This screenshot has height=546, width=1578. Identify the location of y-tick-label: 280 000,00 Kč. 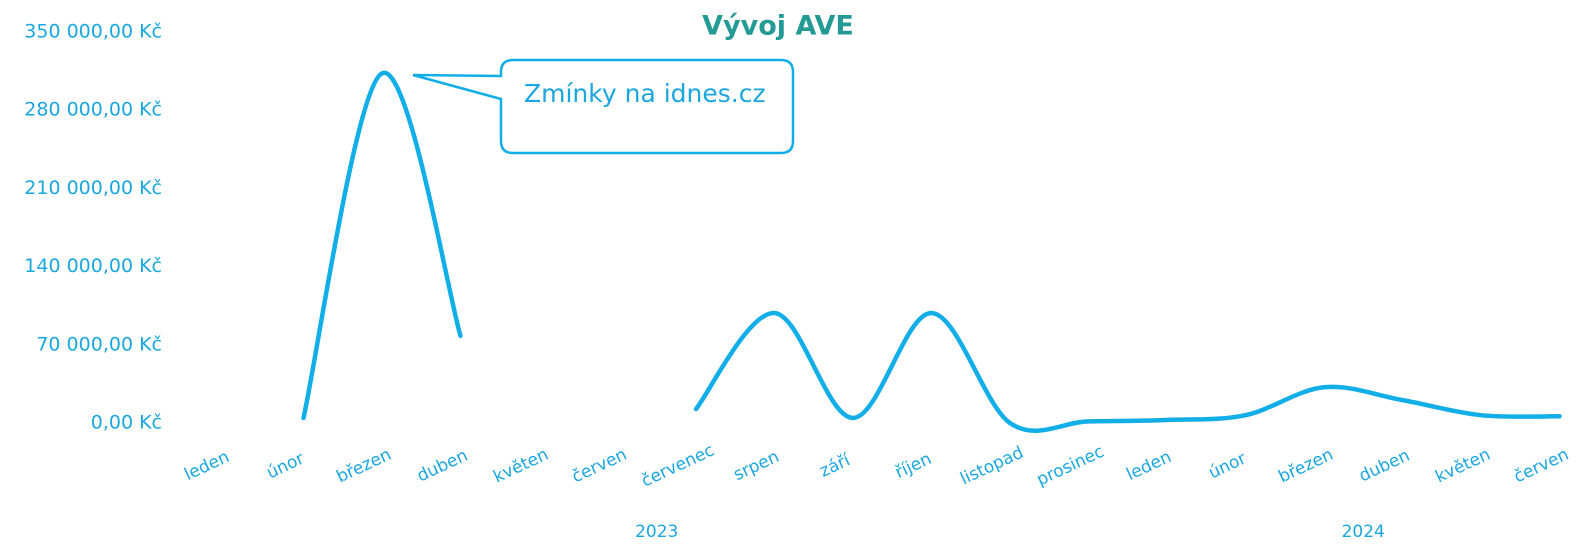
(93, 110).